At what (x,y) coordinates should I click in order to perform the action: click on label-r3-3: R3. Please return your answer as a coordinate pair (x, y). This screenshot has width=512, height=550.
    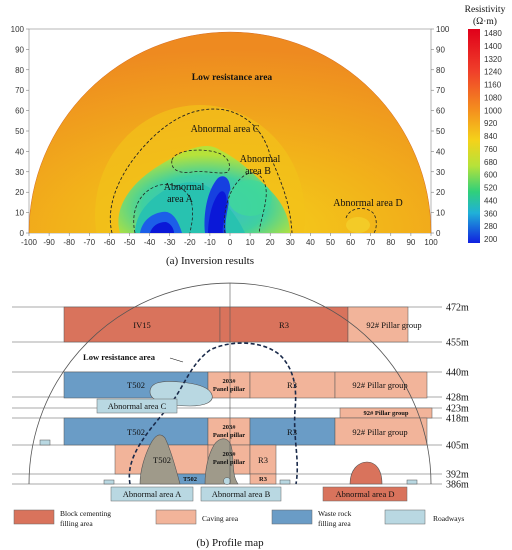
    Looking at the image, I should click on (263, 460).